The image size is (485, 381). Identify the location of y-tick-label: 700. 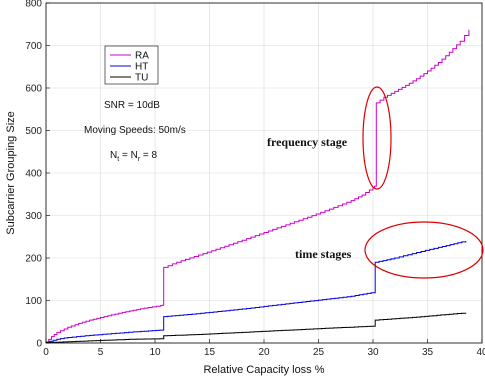
(33, 46).